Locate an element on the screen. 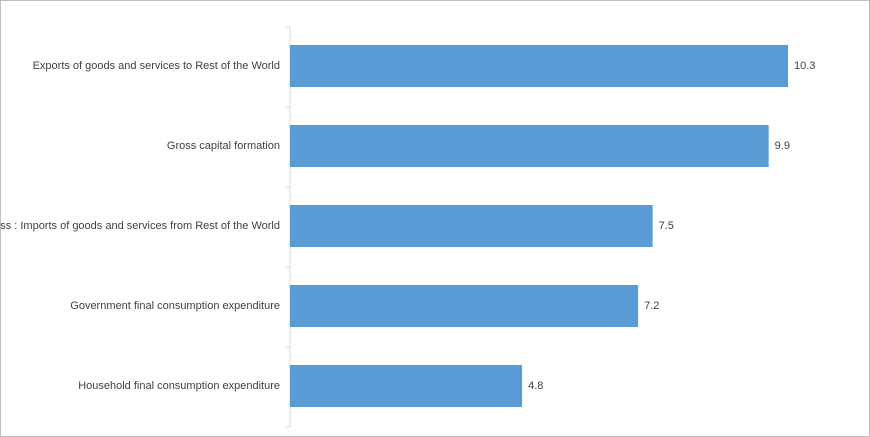 The height and width of the screenshot is (437, 870). data-label: 4.8 is located at coordinates (535, 386).